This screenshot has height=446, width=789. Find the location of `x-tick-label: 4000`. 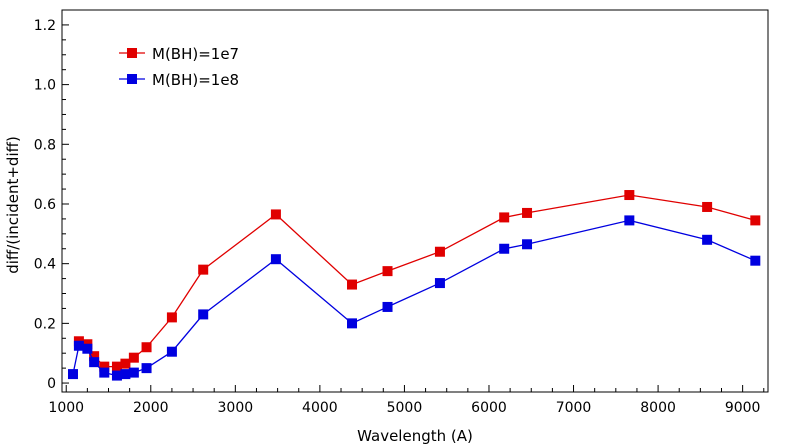

x-tick-label: 4000 is located at coordinates (320, 408).